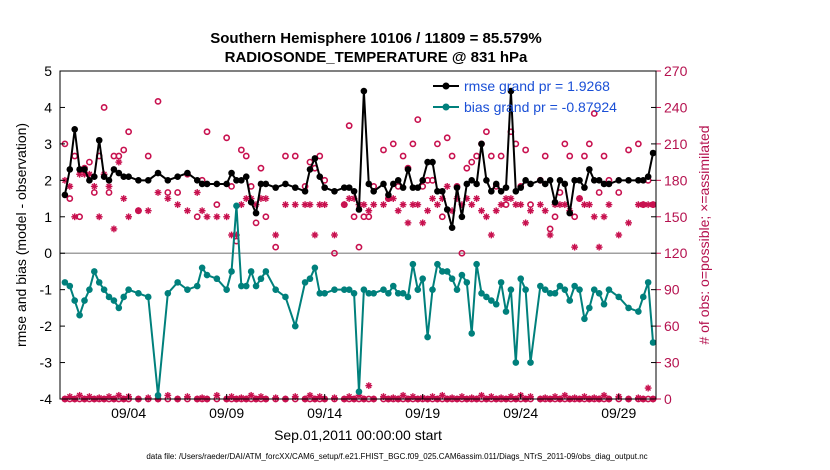 The height and width of the screenshot is (470, 830). Describe the element at coordinates (676, 253) in the screenshot. I see `y-right-tick-label: 120` at that location.